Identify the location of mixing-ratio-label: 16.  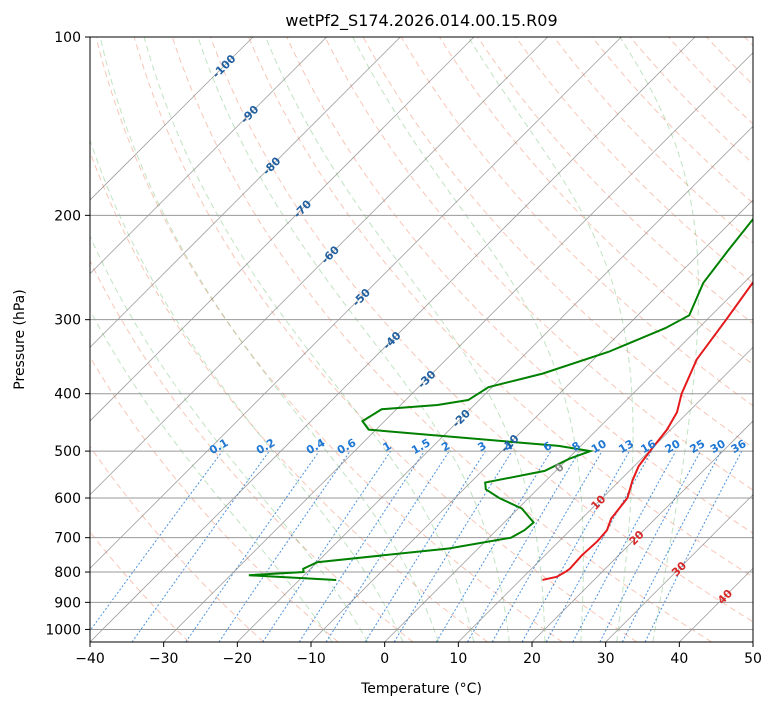
(649, 446).